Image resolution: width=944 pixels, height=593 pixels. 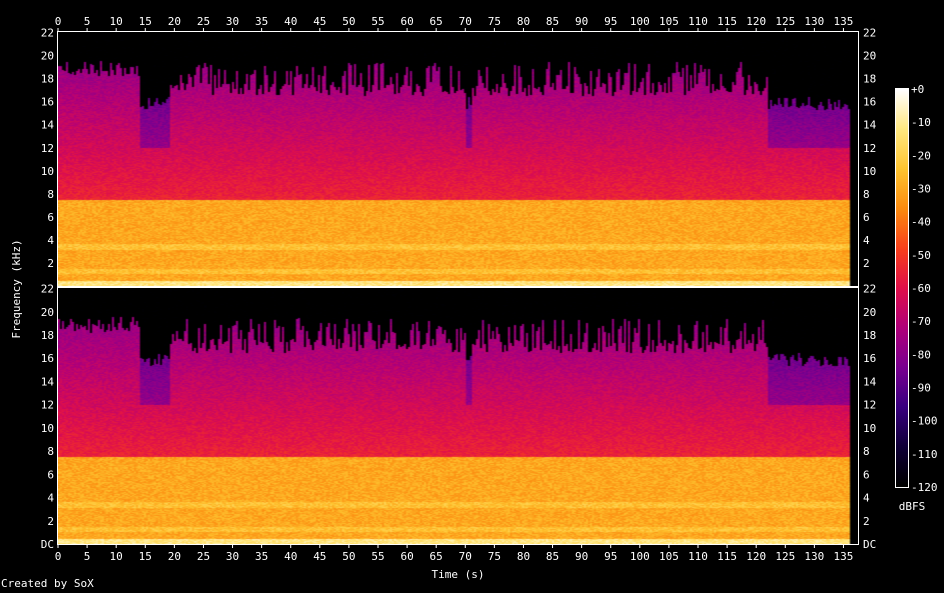 What do you see at coordinates (869, 335) in the screenshot?
I see `channel-2-y-tick-label-right: 18` at bounding box center [869, 335].